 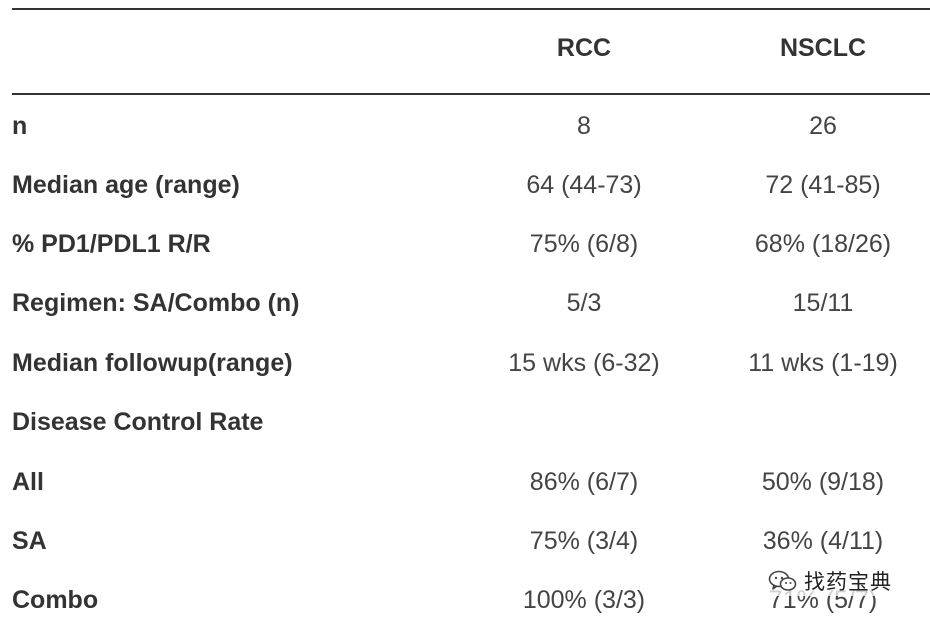 I want to click on table-section-row: Disease Control Rate, so click(x=465, y=422).